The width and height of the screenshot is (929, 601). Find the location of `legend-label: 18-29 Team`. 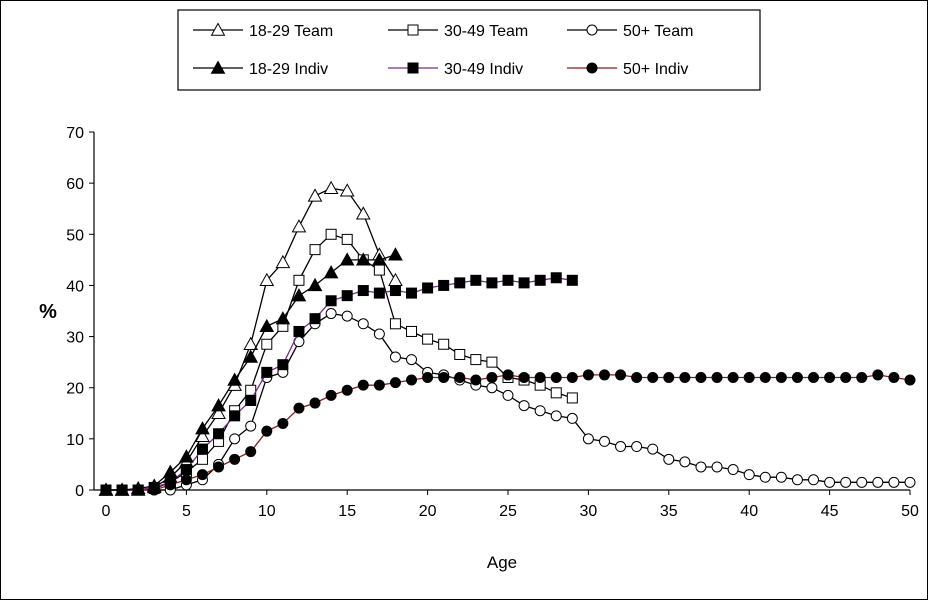

legend-label: 18-29 Team is located at coordinates (291, 31).